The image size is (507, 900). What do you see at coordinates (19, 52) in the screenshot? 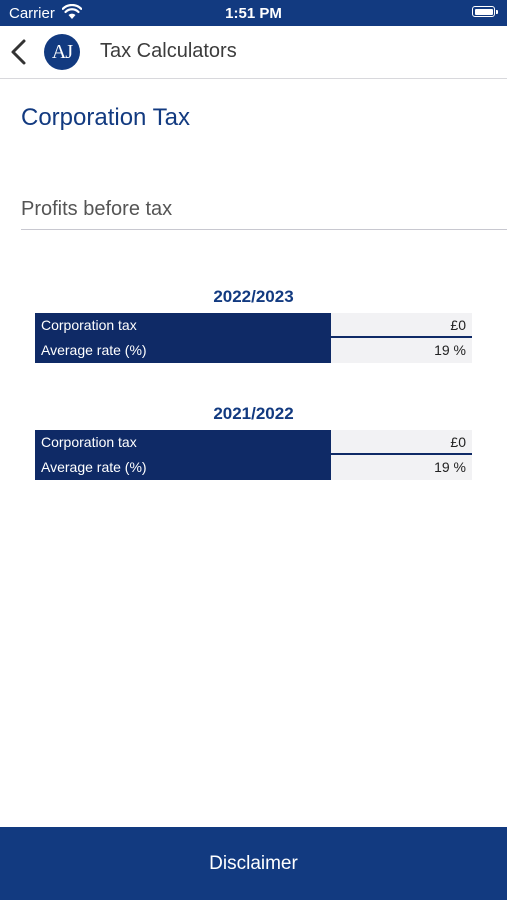
I see `back-chevron-icon` at bounding box center [19, 52].